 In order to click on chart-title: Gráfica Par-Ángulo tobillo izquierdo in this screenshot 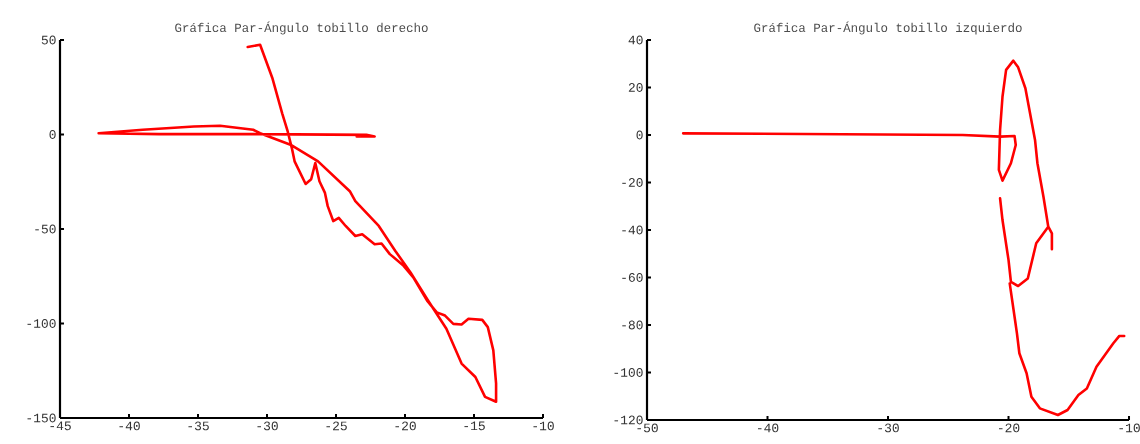, I will do `click(888, 28)`.